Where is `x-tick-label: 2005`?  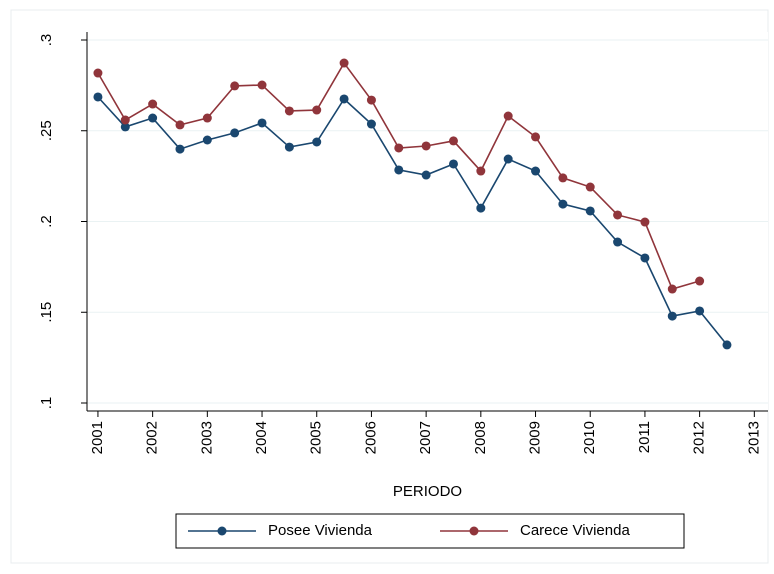
x-tick-label: 2005 is located at coordinates (316, 437).